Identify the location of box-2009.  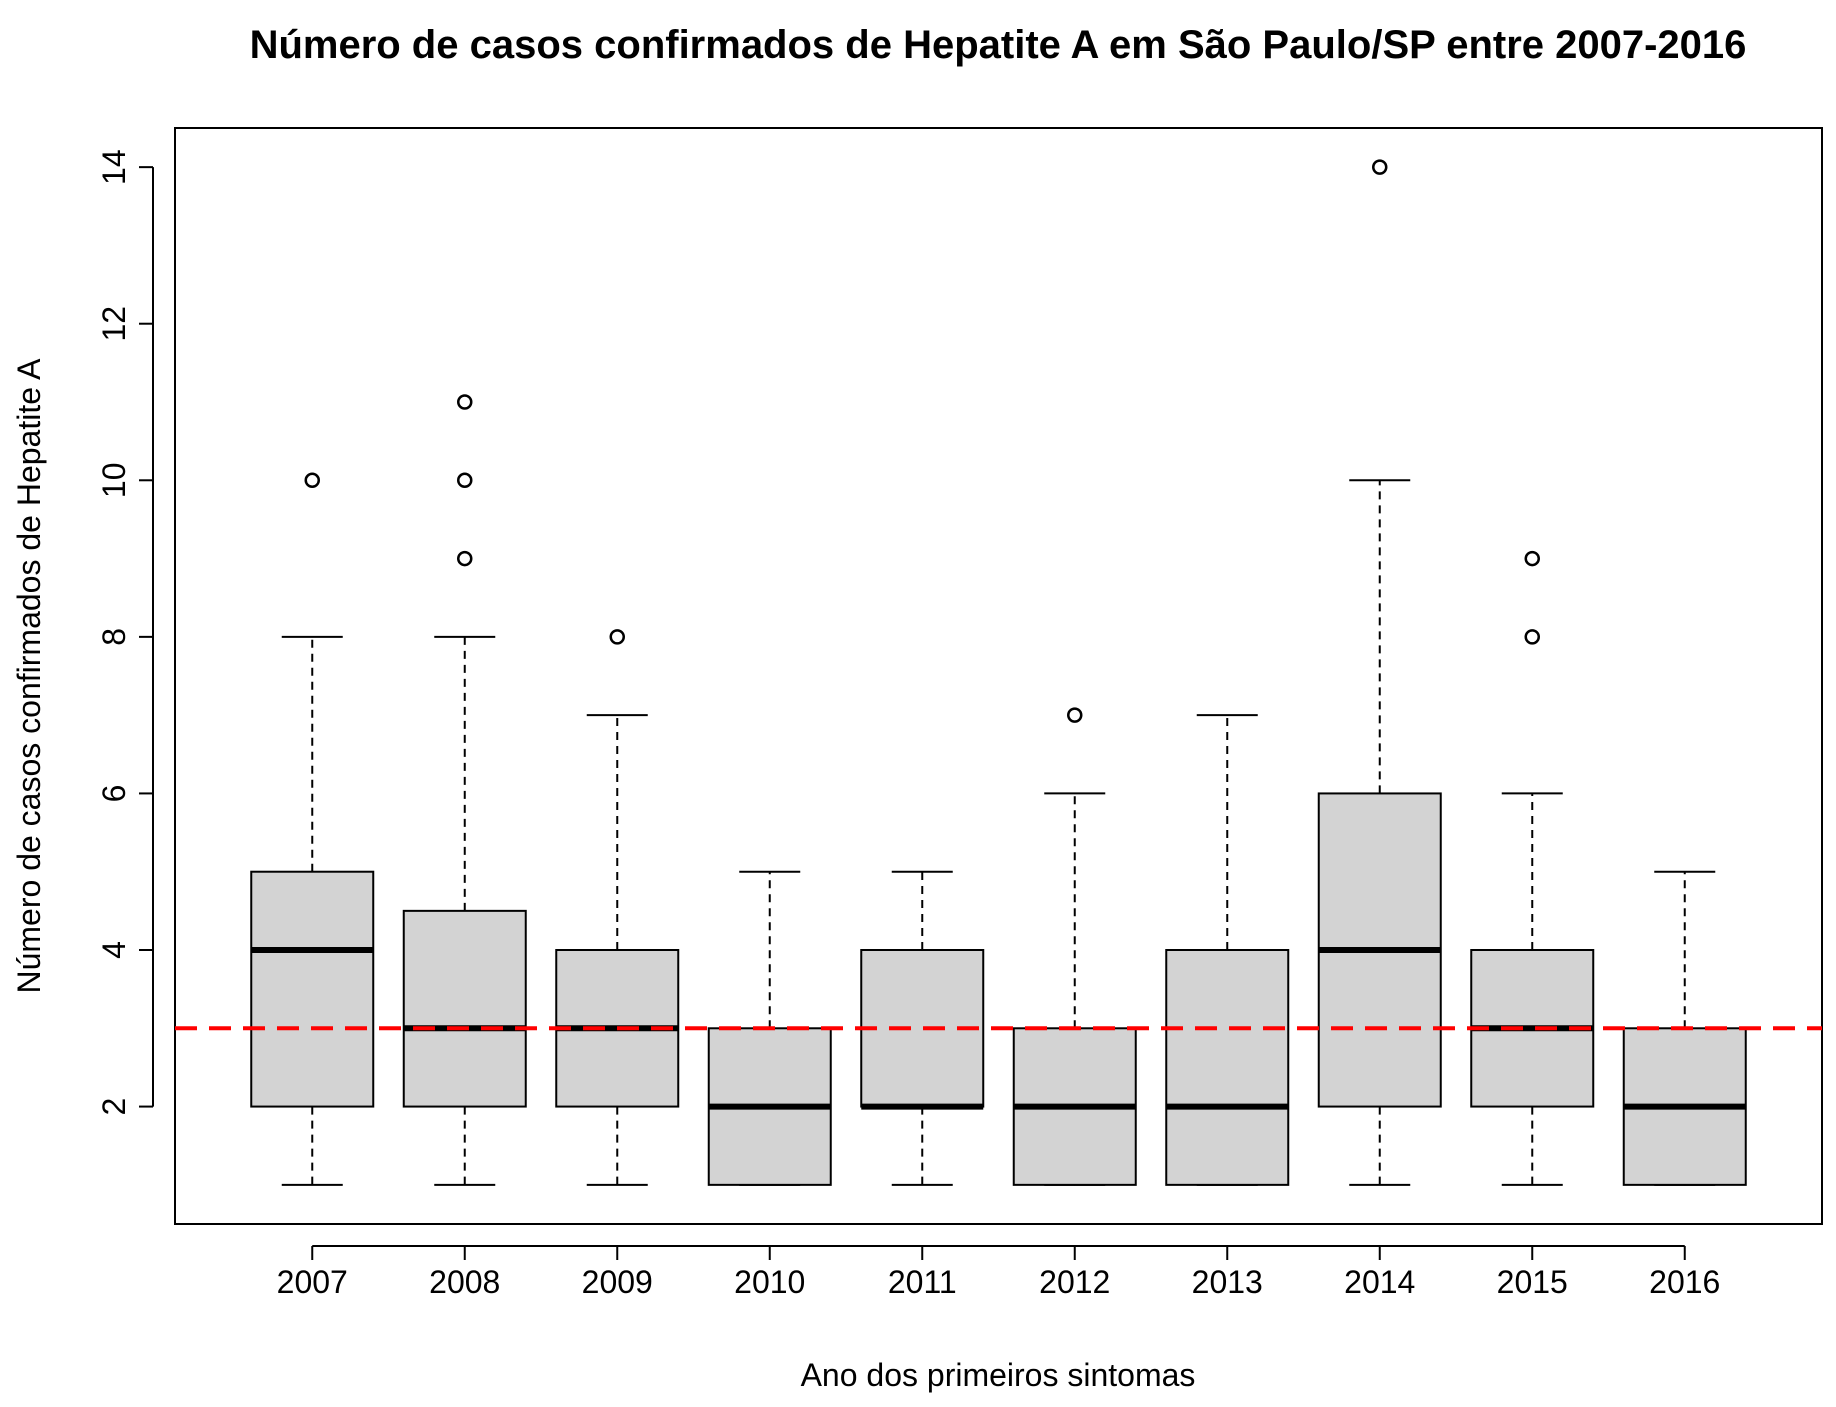
(617, 907).